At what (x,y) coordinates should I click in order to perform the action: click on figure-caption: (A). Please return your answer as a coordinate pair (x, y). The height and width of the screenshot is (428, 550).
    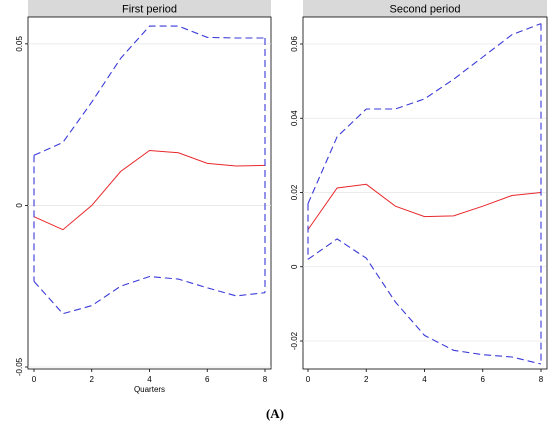
    Looking at the image, I should click on (275, 413).